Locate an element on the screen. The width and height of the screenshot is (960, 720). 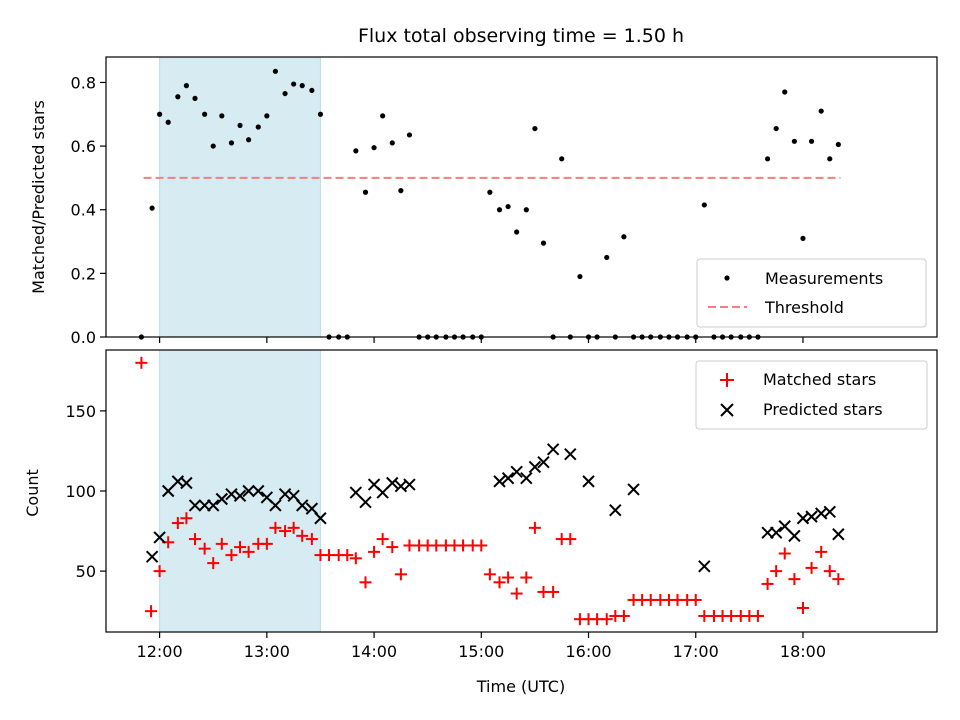
y-tick-label: 0.8 is located at coordinates (83, 82).